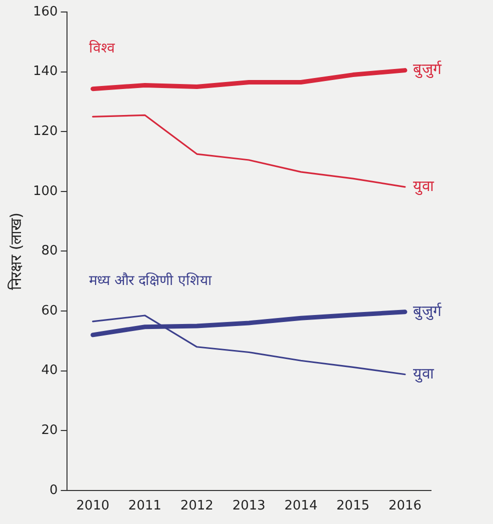 The width and height of the screenshot is (493, 524). What do you see at coordinates (353, 506) in the screenshot?
I see `x-tick-label: 2015` at bounding box center [353, 506].